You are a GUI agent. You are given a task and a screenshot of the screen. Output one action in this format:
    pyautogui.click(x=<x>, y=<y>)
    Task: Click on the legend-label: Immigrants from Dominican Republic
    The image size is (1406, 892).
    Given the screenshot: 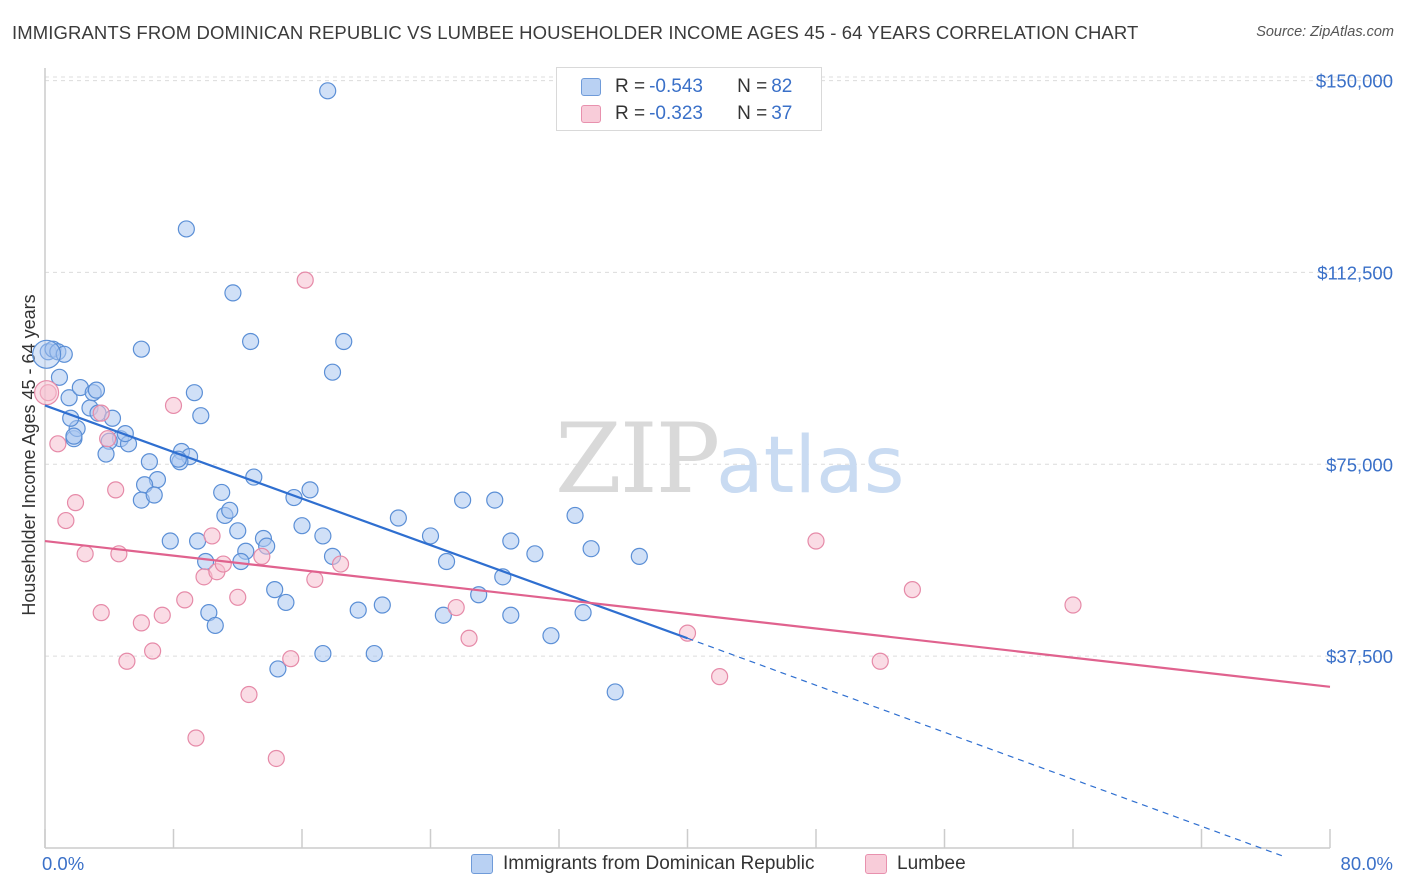 What is the action you would take?
    pyautogui.click(x=659, y=863)
    